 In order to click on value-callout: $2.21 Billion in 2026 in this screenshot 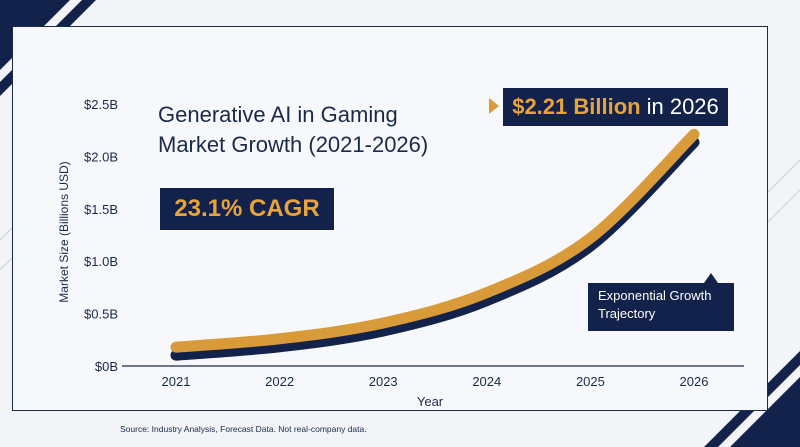, I will do `click(615, 107)`.